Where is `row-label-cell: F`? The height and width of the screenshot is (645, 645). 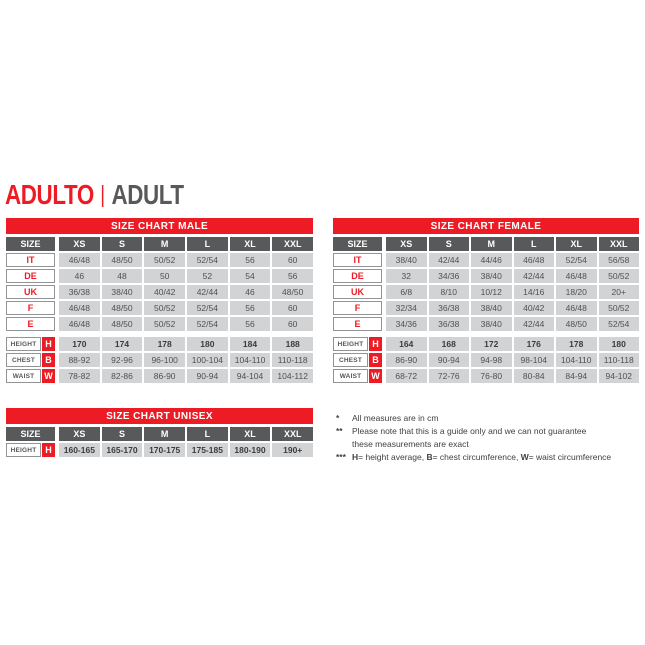 row-label-cell: F is located at coordinates (357, 308).